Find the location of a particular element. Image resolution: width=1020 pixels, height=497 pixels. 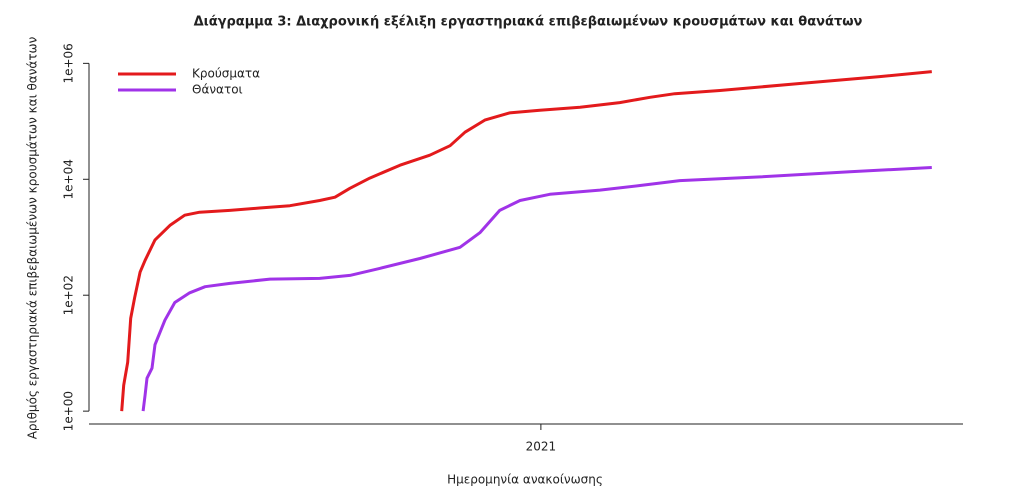

x-axis-label: Ημερομηνία ανακοίνωσης is located at coordinates (525, 480).